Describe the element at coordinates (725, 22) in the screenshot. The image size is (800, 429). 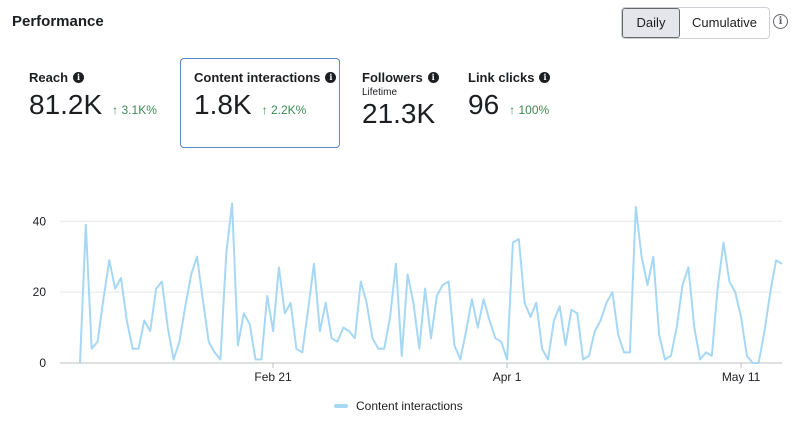
I see `cumulative-toggle-button: Cumulative` at that location.